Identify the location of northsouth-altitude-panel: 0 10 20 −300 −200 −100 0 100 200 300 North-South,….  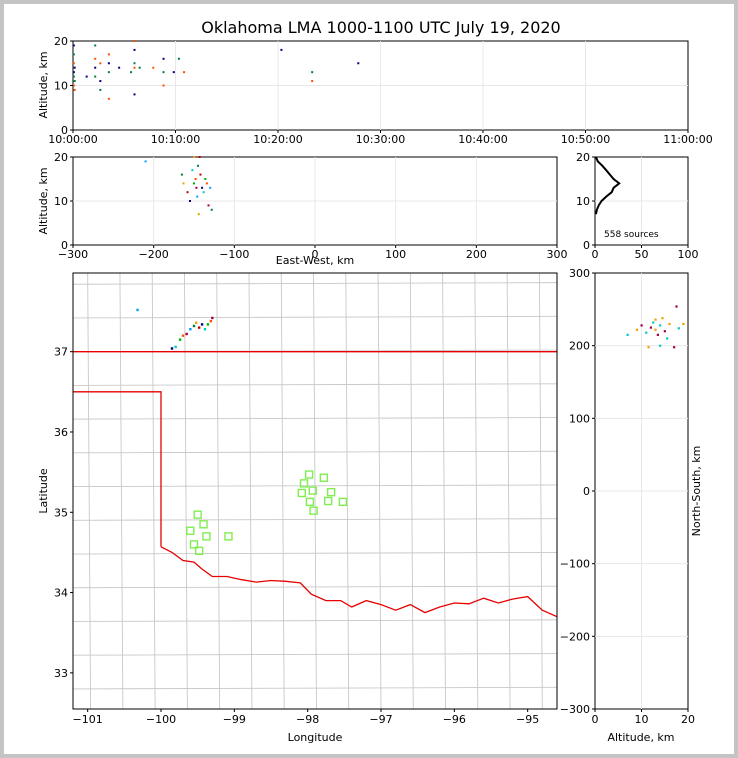
(631, 505).